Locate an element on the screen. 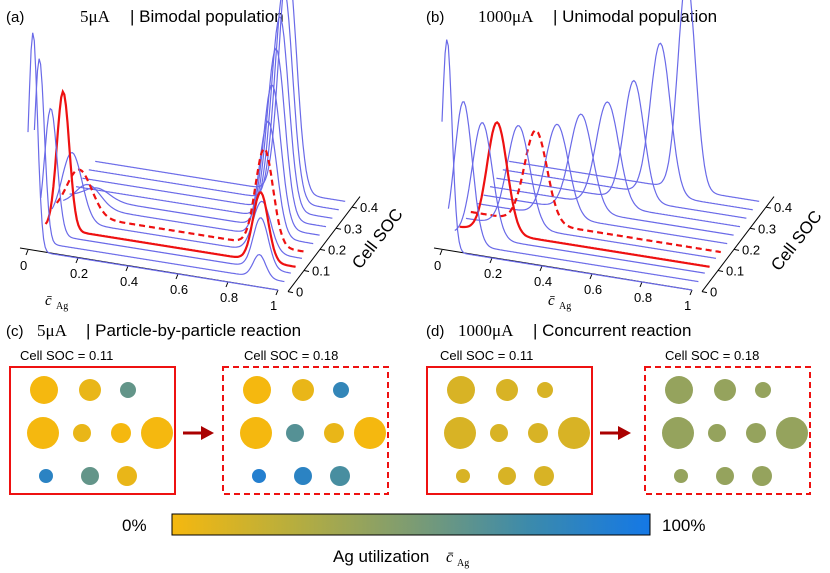  panel-d-current: 1000μA is located at coordinates (486, 330).